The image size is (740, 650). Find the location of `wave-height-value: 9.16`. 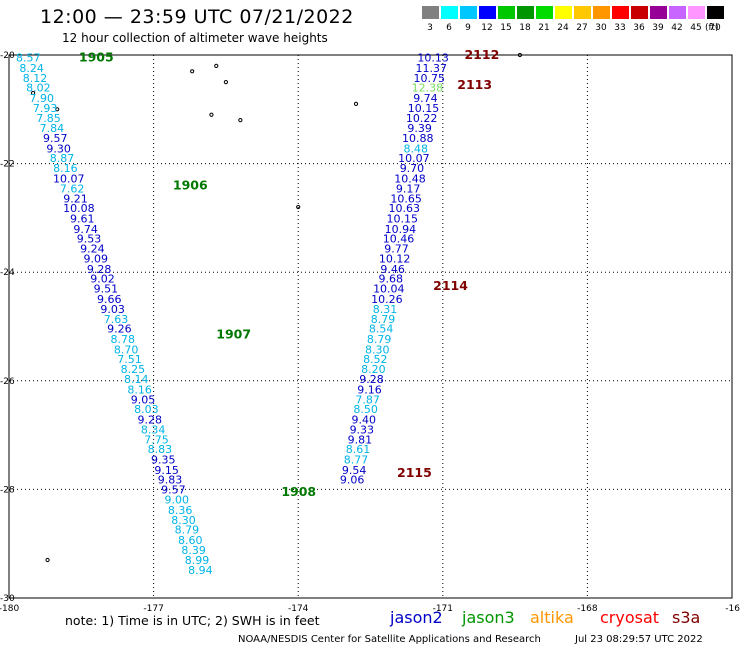

wave-height-value: 9.16 is located at coordinates (369, 389).